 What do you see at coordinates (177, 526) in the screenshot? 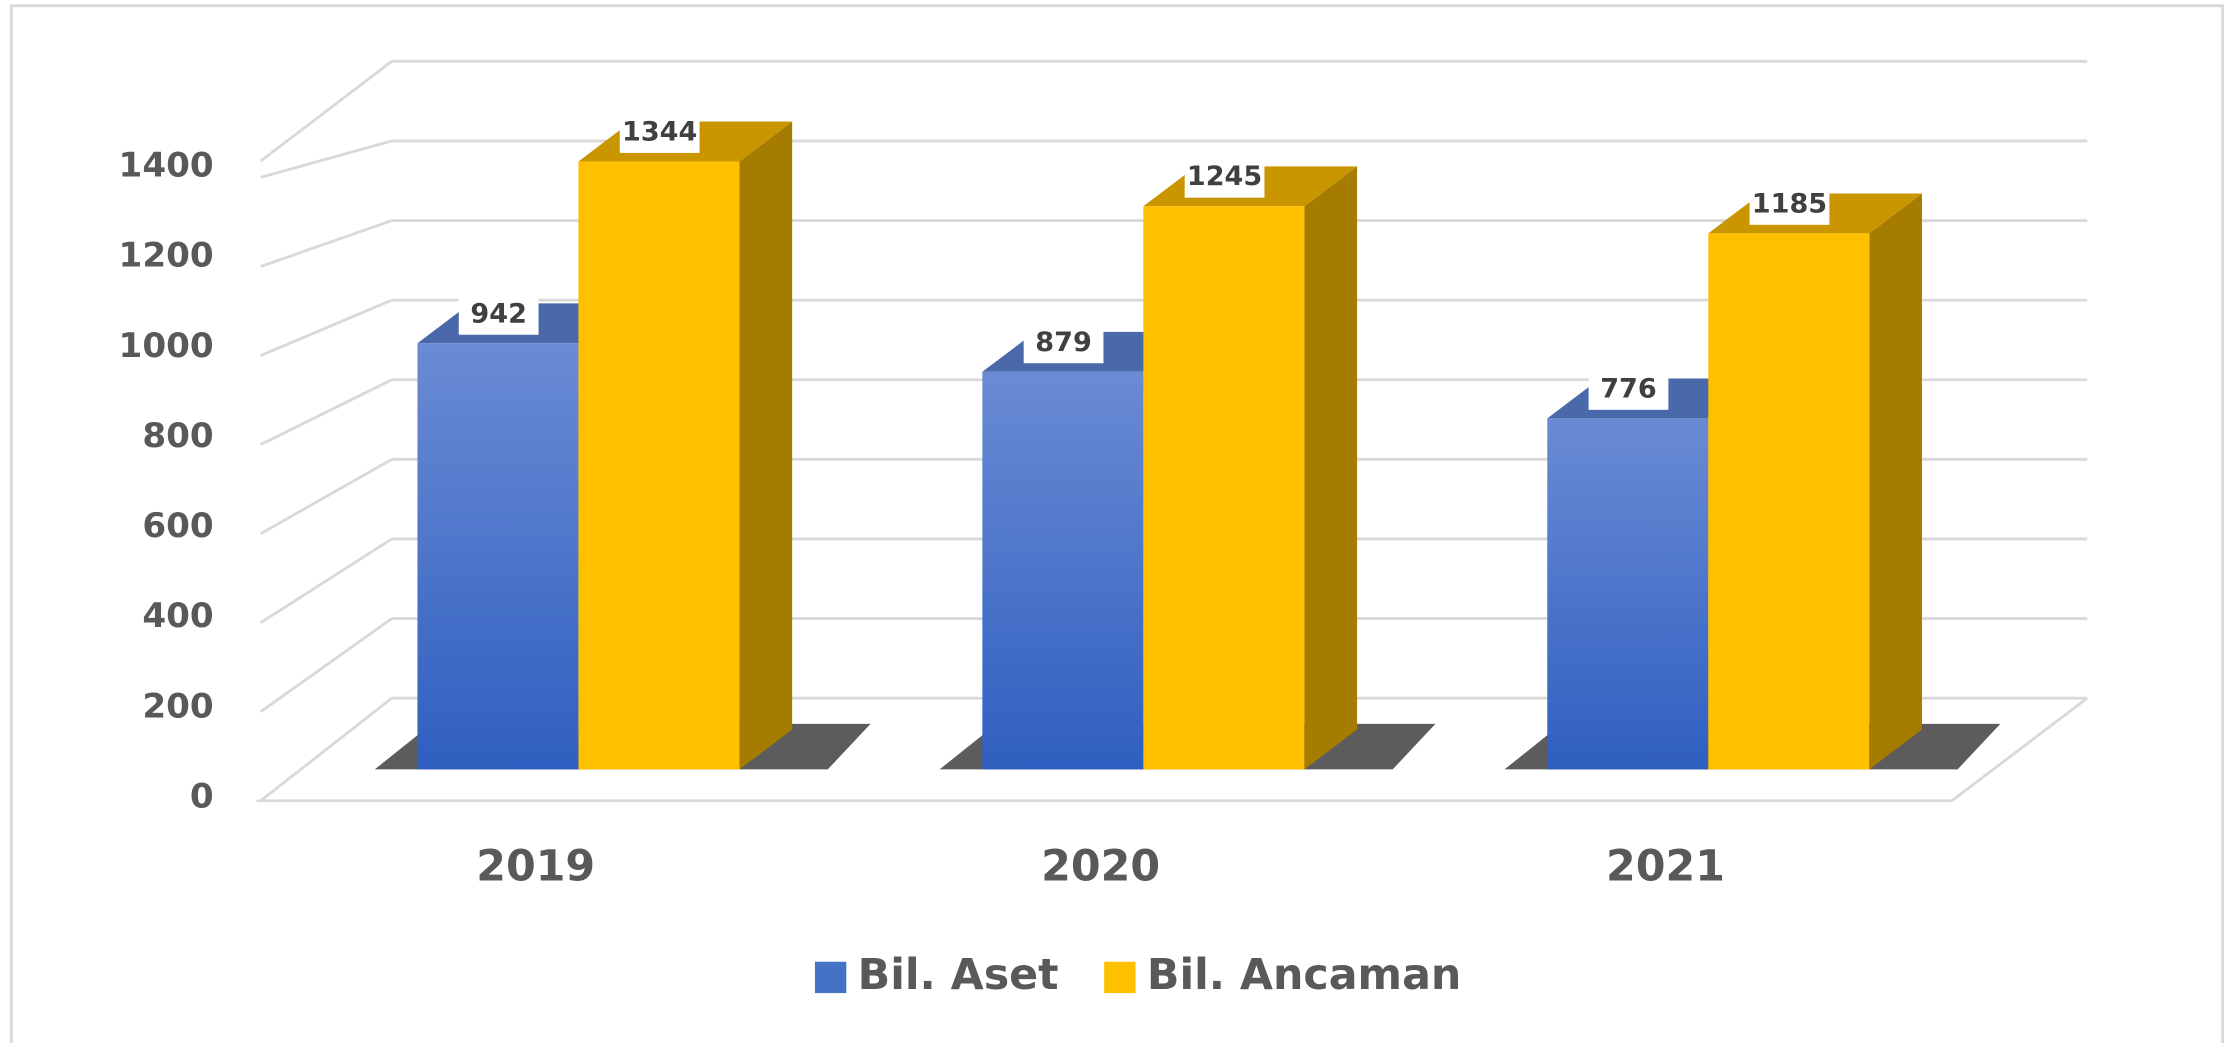
I see `y-tick-label: 600` at bounding box center [177, 526].